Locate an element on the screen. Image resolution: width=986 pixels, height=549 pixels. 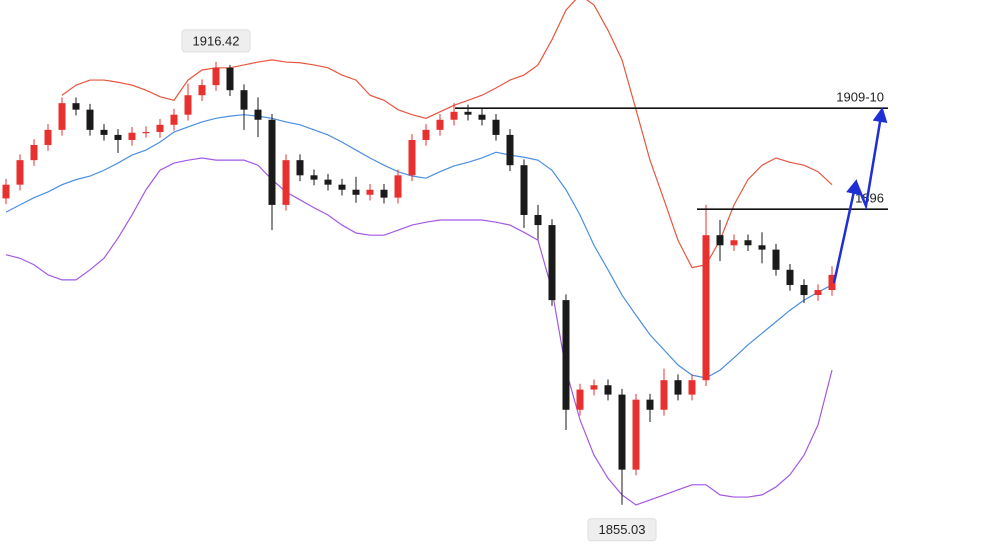
callout-label: 1855.03 is located at coordinates (622, 529).